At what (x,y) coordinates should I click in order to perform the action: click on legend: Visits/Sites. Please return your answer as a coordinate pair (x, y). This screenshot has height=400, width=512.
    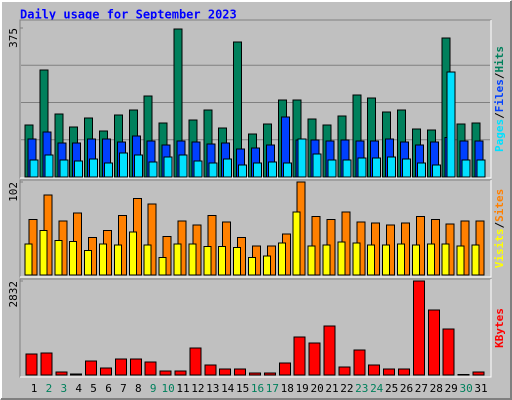
    Looking at the image, I should click on (499, 229).